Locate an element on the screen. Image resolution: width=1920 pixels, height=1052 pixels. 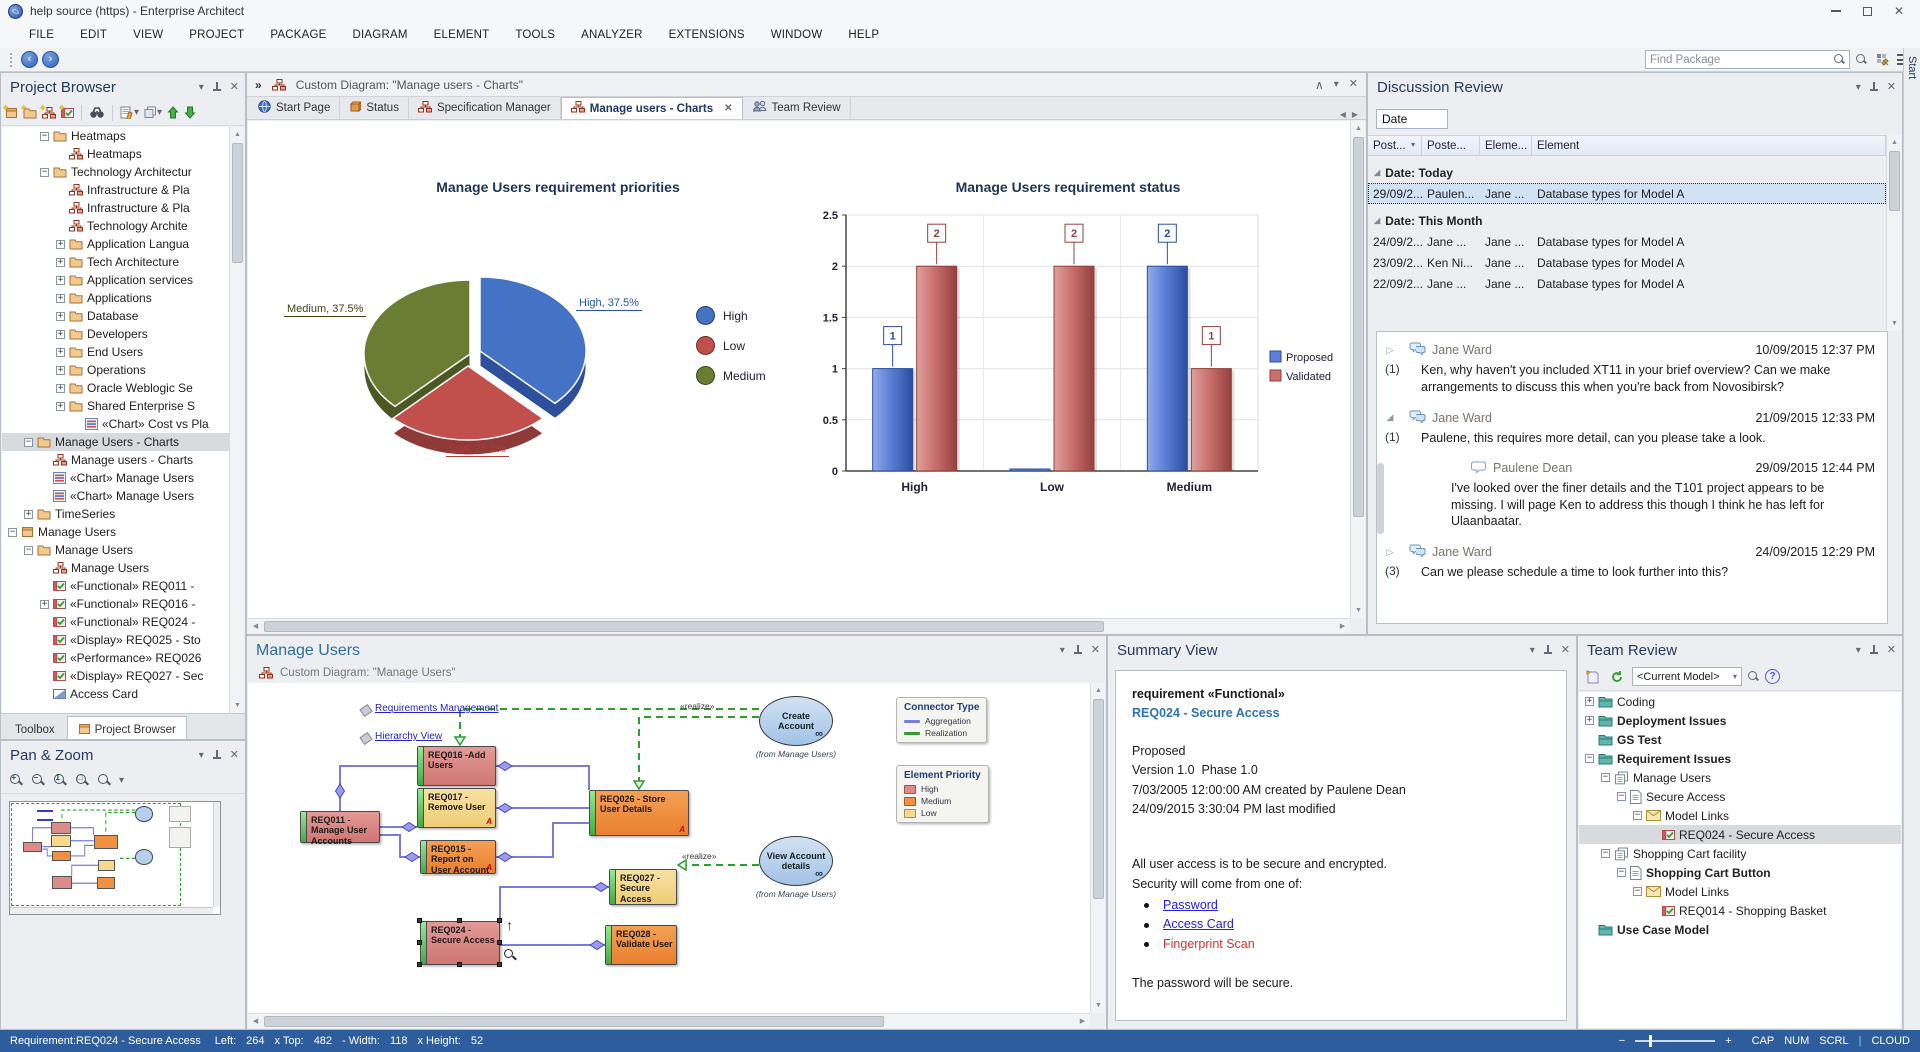
header-menu-icon: ▾ is located at coordinates (1336, 84).